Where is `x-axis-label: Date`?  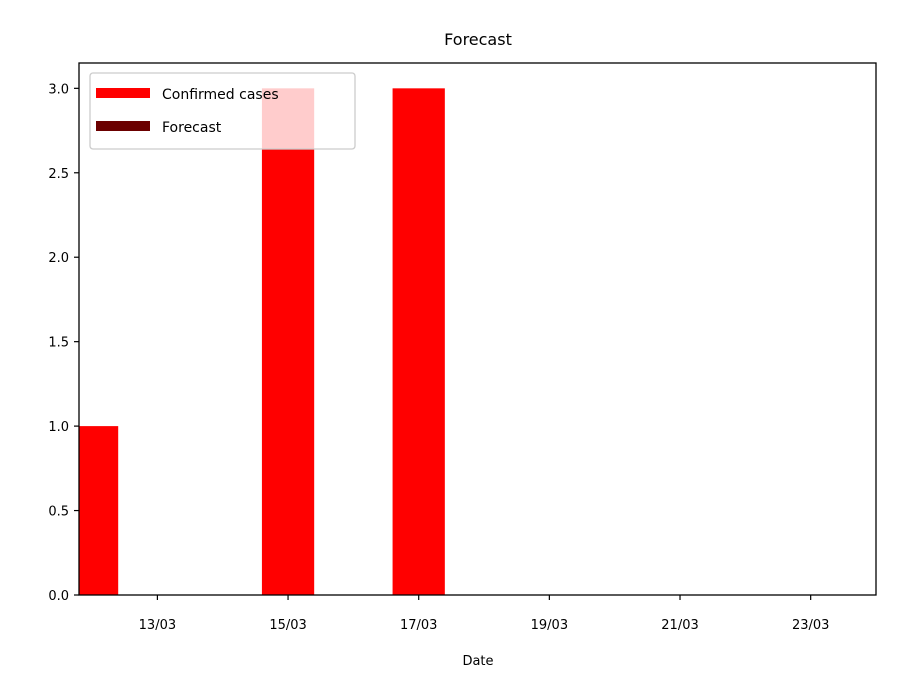
x-axis-label: Date is located at coordinates (477, 661).